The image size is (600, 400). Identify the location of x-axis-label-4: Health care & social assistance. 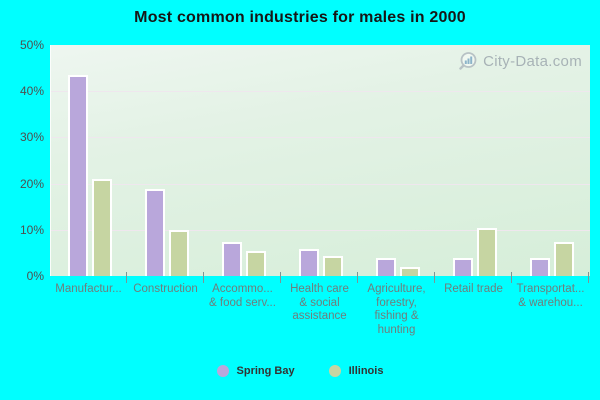
(319, 302).